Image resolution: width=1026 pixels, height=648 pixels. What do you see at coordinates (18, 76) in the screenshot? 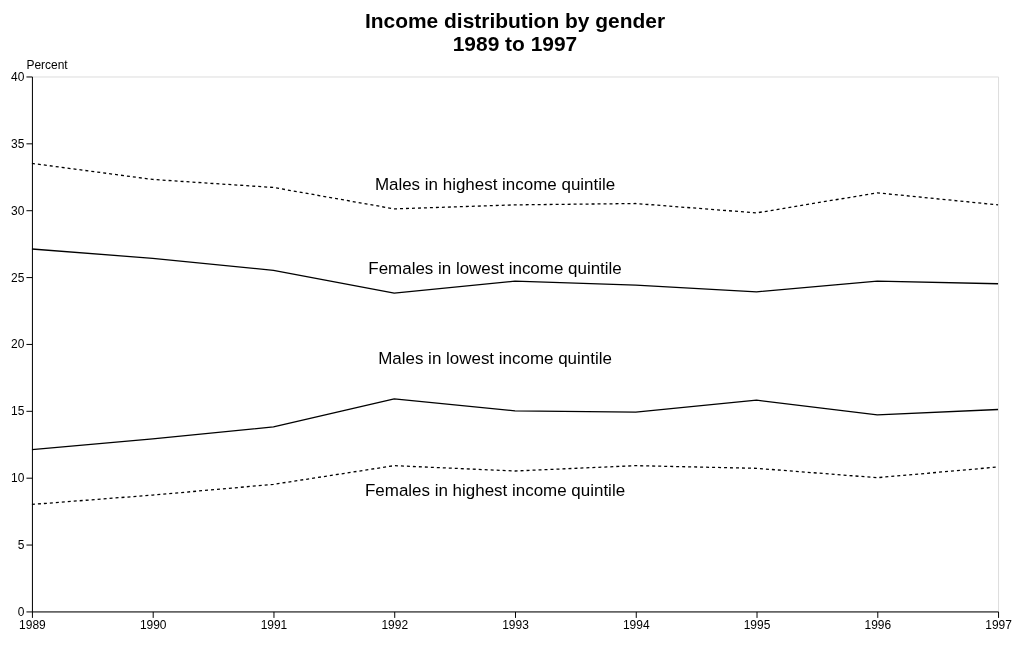
I see `y-tick-label: 40` at bounding box center [18, 76].